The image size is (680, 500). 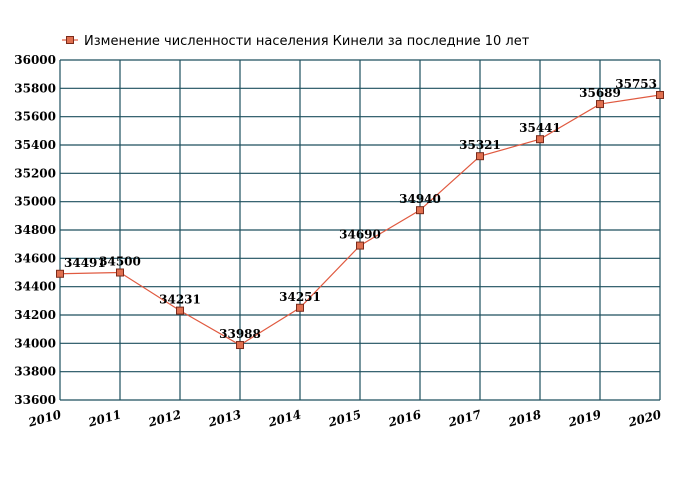 What do you see at coordinates (70, 40) in the screenshot?
I see `legend-marker` at bounding box center [70, 40].